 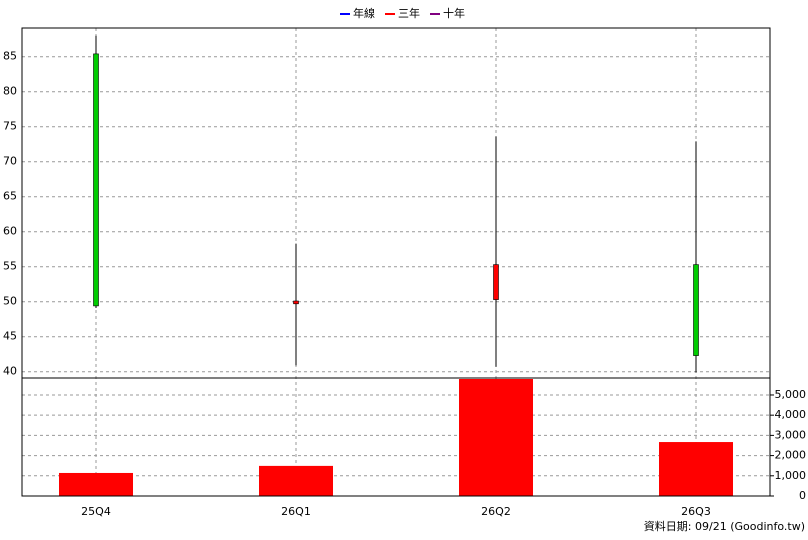 What do you see at coordinates (10, 266) in the screenshot?
I see `y-tick-label: 55` at bounding box center [10, 266].